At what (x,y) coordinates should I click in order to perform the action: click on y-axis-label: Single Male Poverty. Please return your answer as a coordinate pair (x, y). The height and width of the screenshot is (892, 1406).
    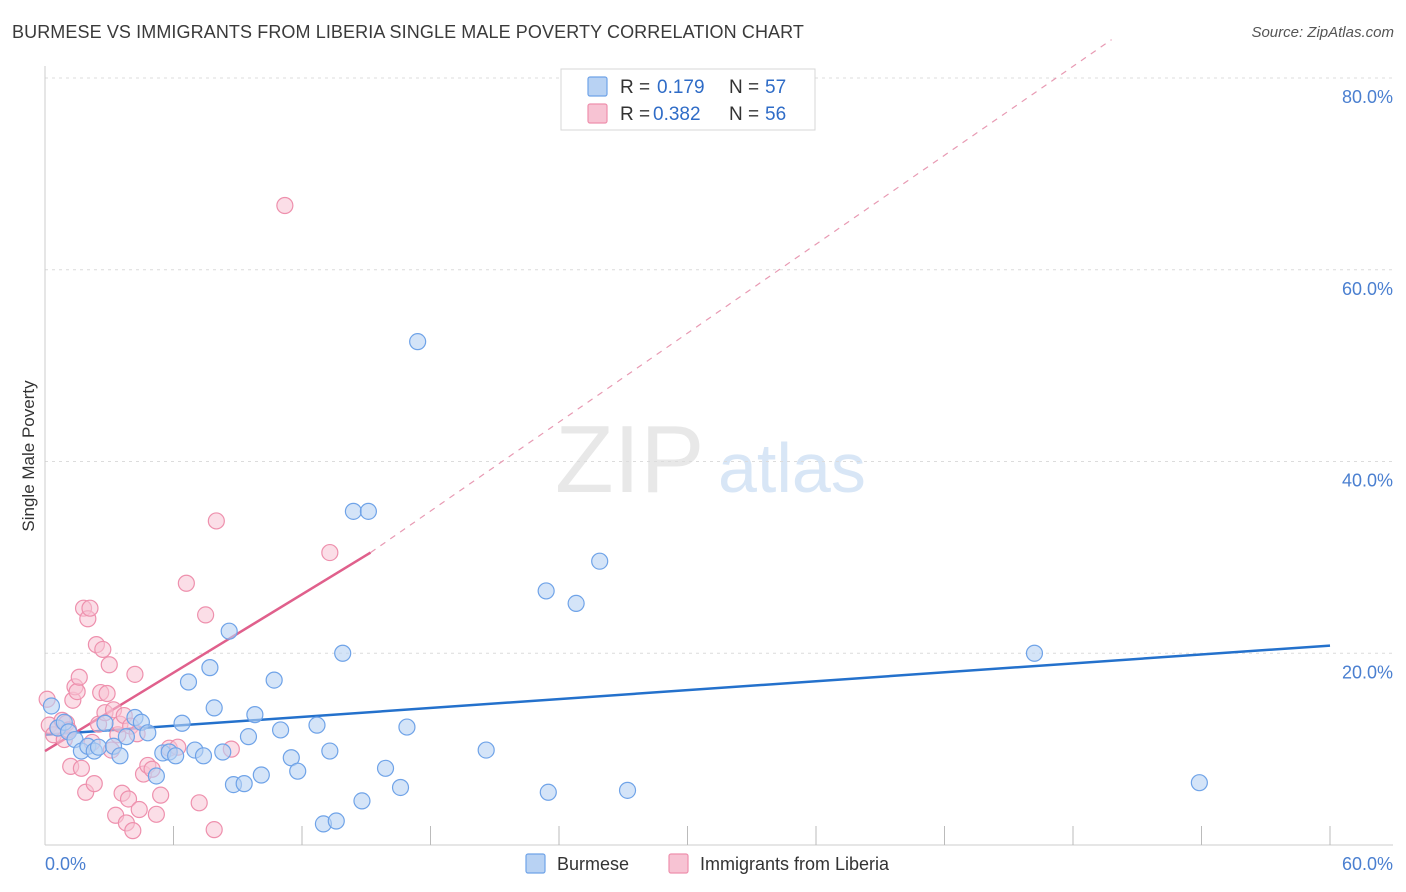
    Looking at the image, I should click on (28, 456).